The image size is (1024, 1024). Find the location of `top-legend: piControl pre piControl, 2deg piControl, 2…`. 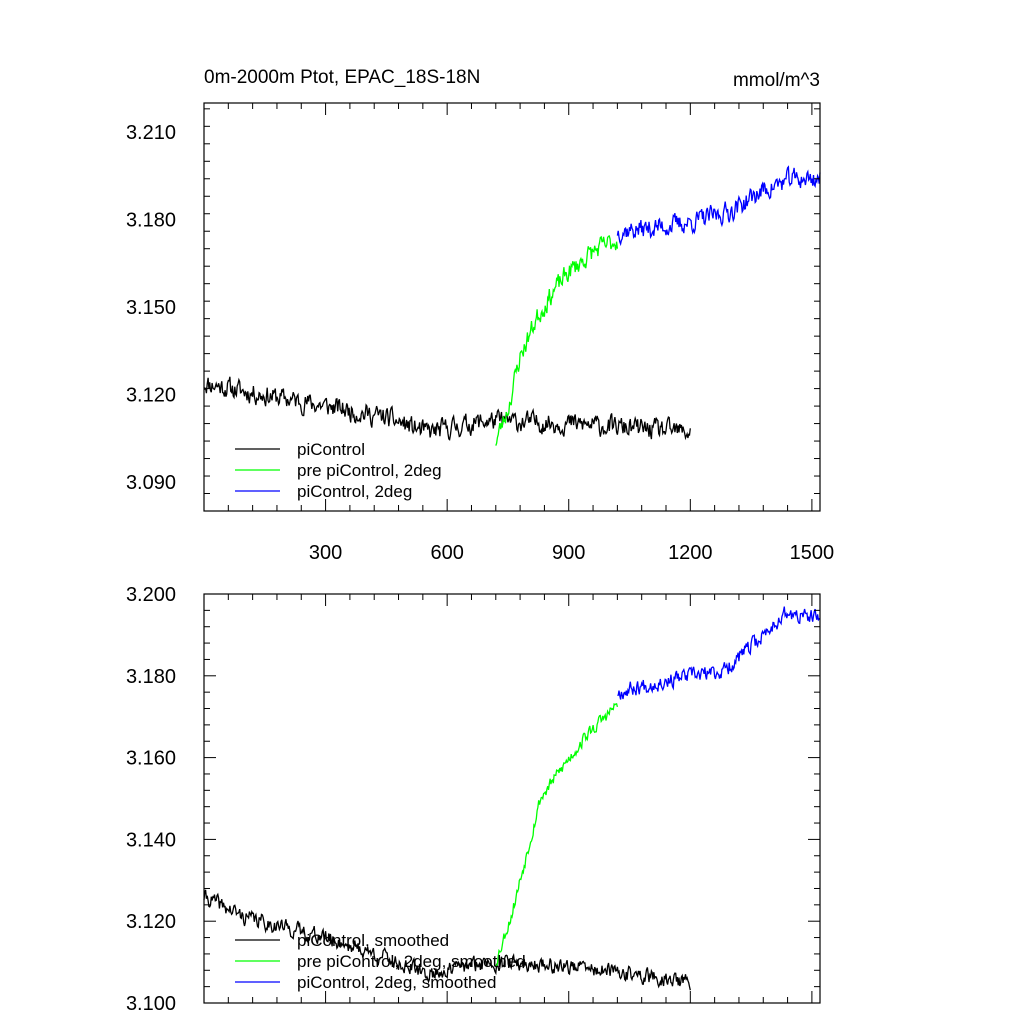

top-legend: piControl pre piControl, 2deg piControl, 2… is located at coordinates (338, 470).